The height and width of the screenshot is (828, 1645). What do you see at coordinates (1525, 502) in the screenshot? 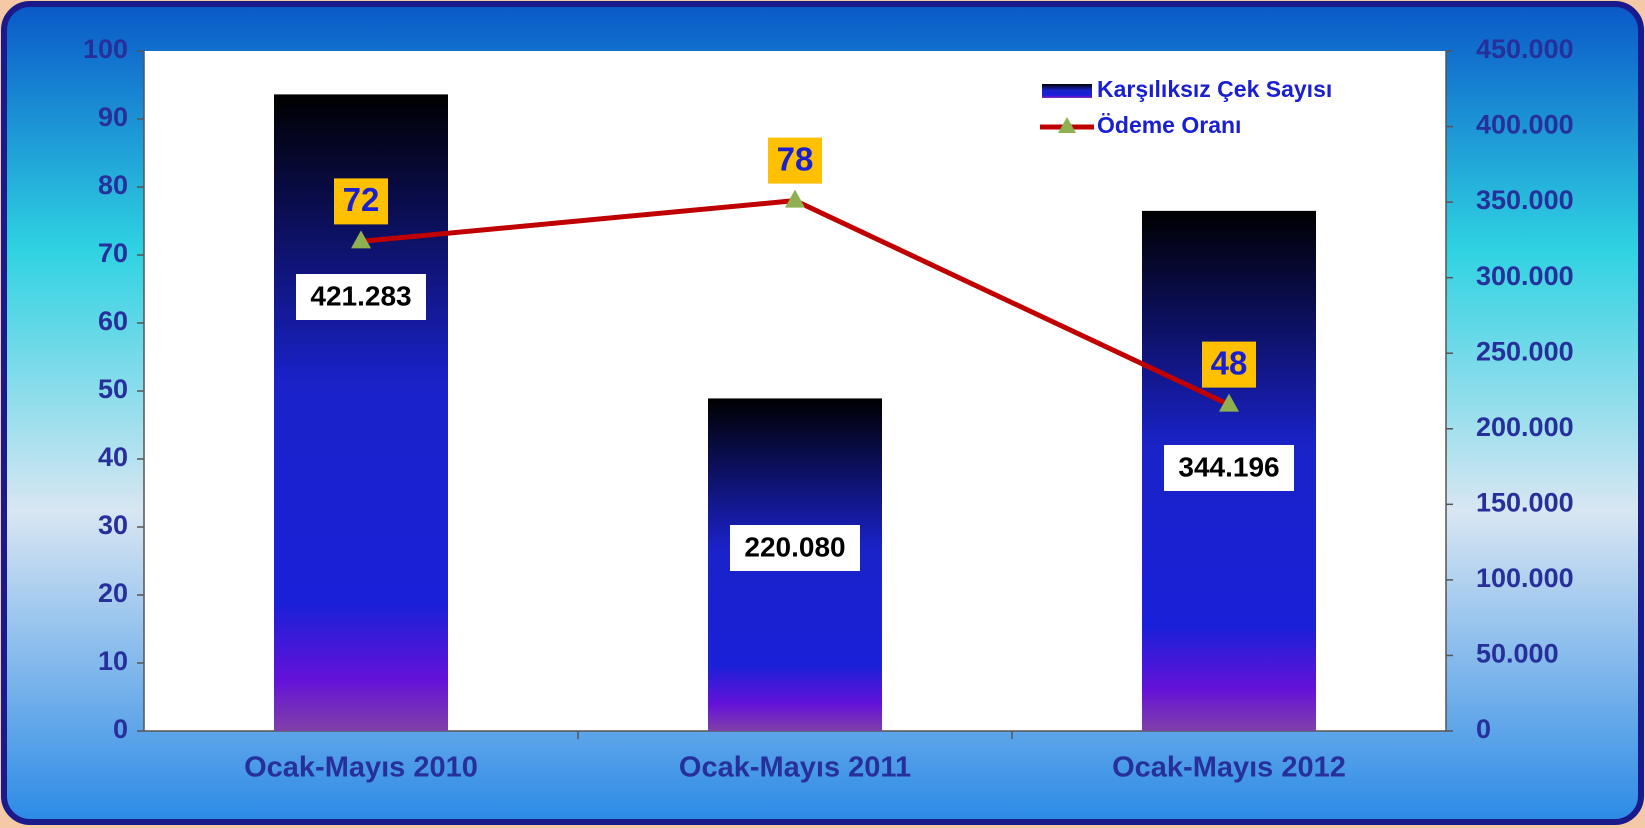
I see `y2-tick-label: 150.000` at bounding box center [1525, 502].